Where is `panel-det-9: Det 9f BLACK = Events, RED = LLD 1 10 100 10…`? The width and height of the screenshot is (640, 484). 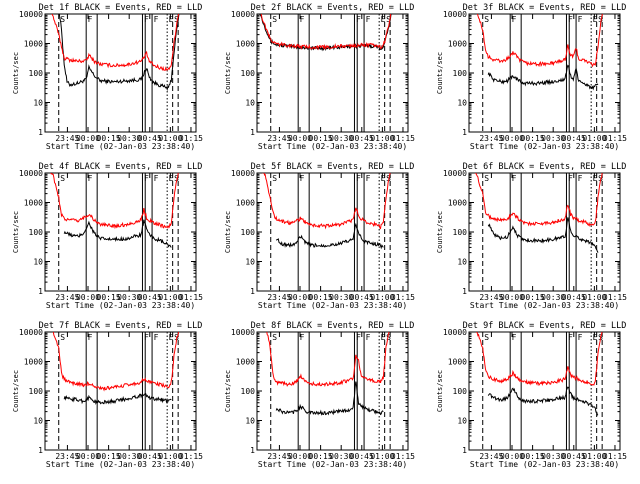 panel-det-9: Det 9f BLACK = Events, RED = LLD 1 10 100 10… is located at coordinates (531, 395).